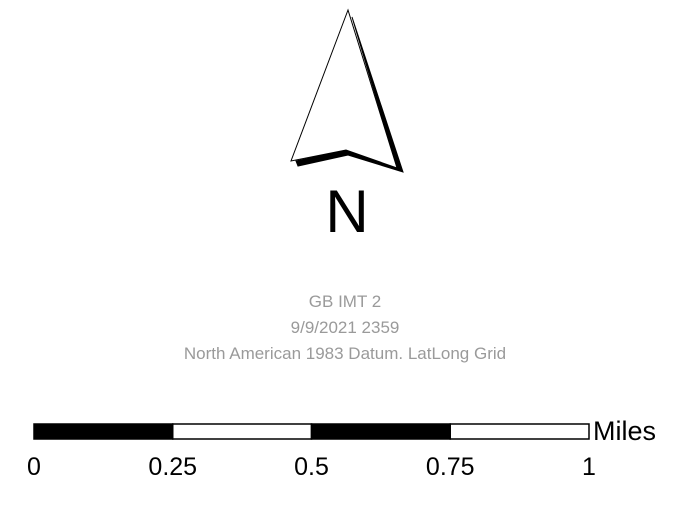 Image resolution: width=690 pixels, height=509 pixels. I want to click on scale-tick-label: 0.5, so click(311, 467).